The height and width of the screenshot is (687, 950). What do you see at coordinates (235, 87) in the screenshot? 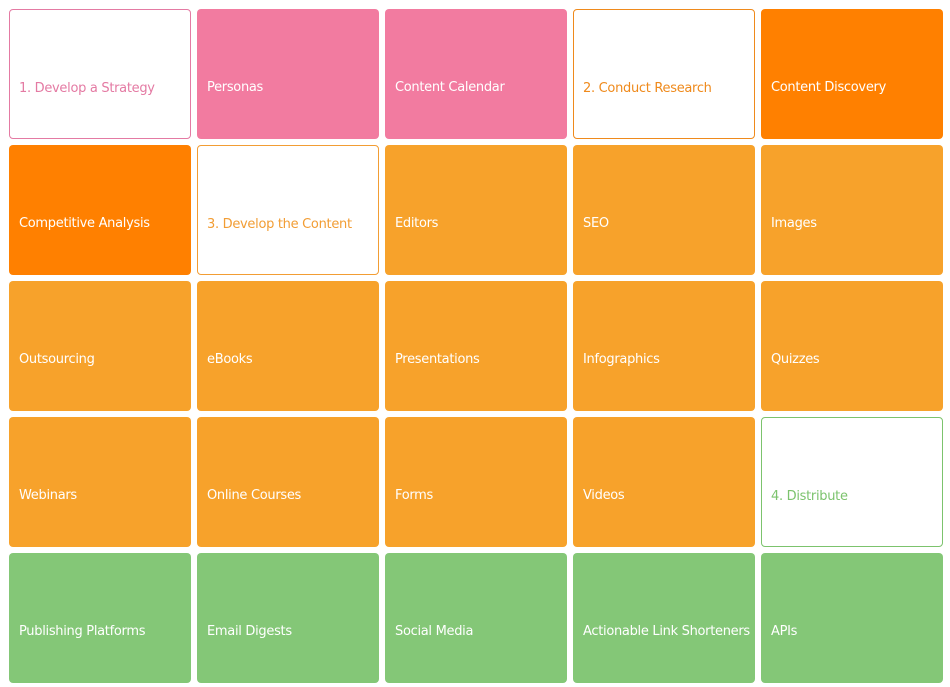
I see `tile-label: Personas` at bounding box center [235, 87].